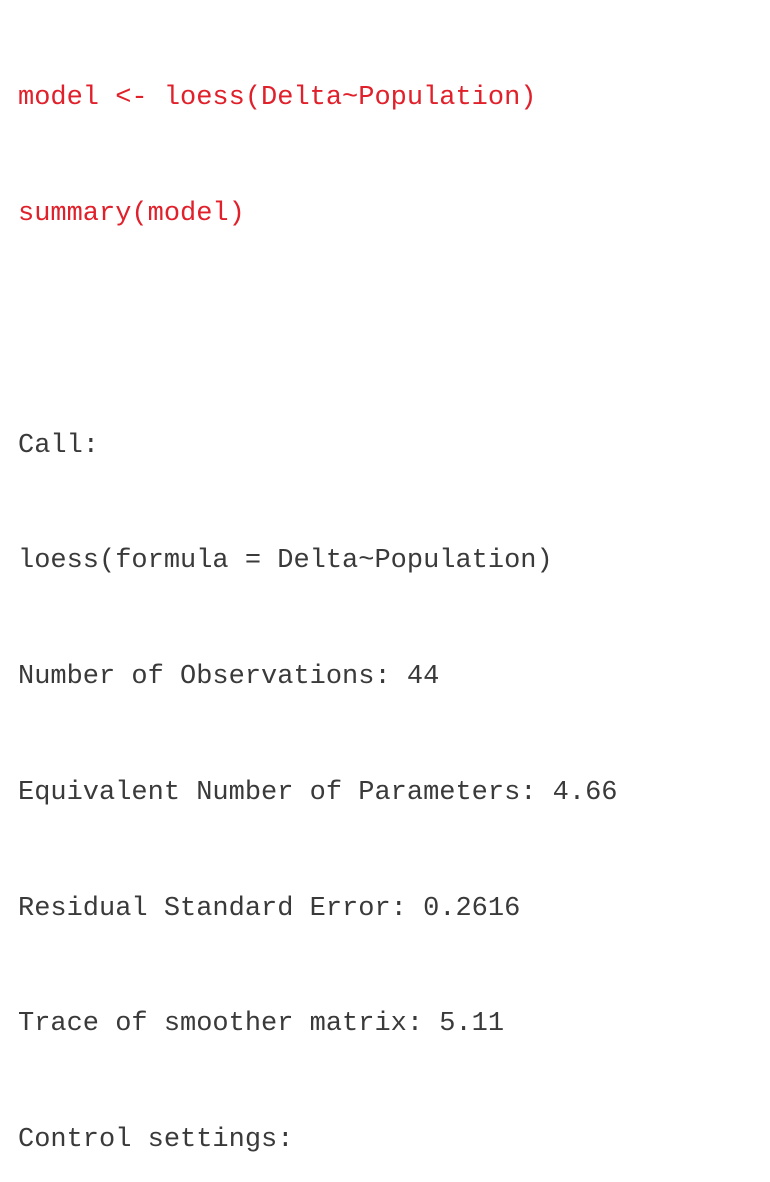 This screenshot has width=770, height=1182. I want to click on output-call-header: Call:, so click(59, 445).